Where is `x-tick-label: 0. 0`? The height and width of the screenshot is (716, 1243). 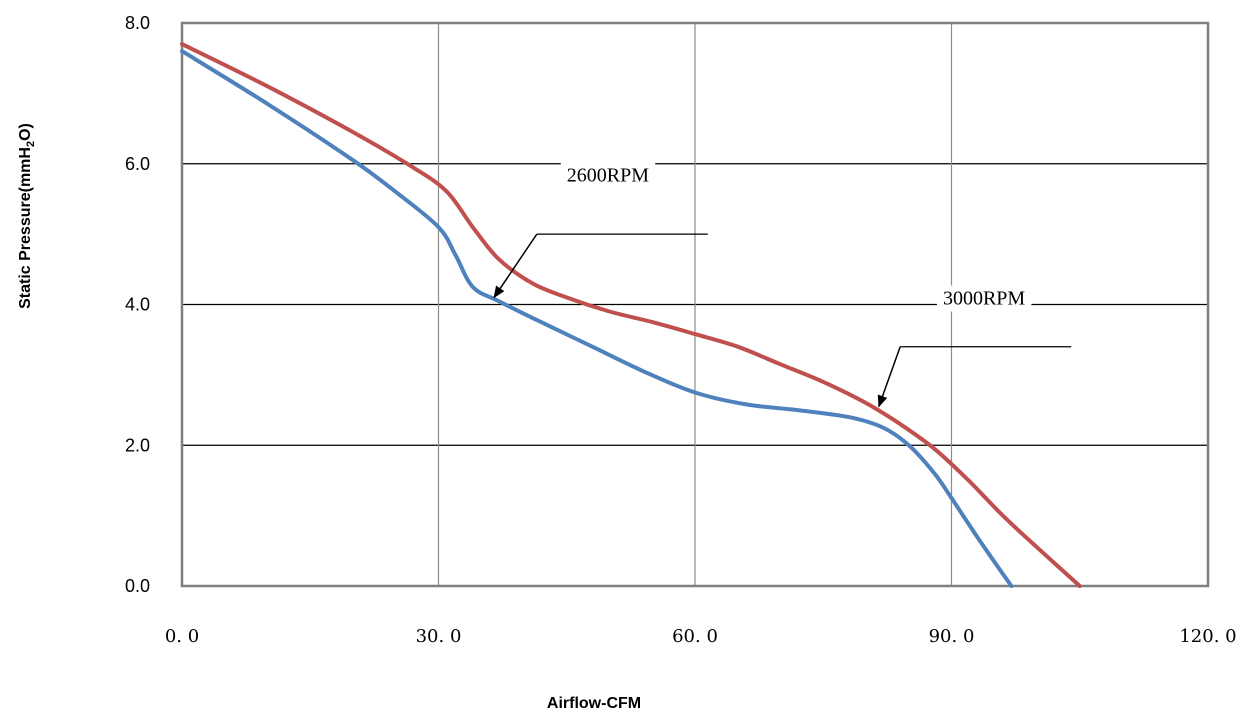 x-tick-label: 0. 0 is located at coordinates (182, 636).